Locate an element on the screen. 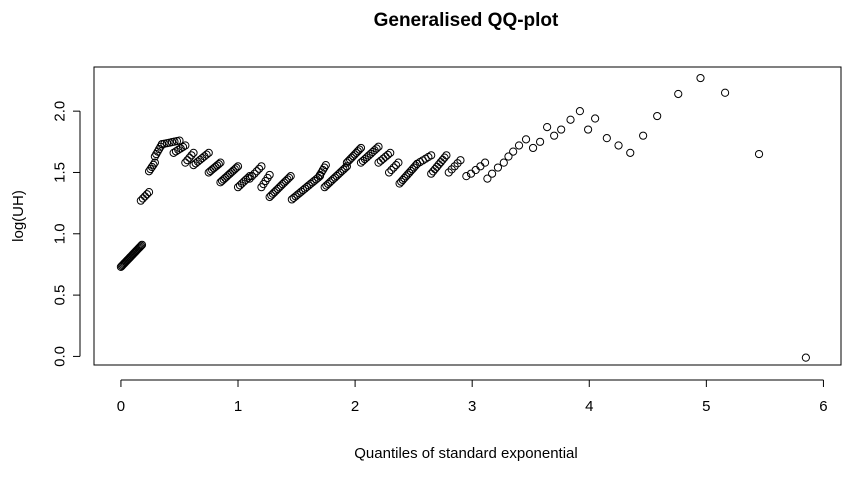 This screenshot has height=477, width=863. x-axis-label: Quantiles of standard exponential is located at coordinates (465, 453).